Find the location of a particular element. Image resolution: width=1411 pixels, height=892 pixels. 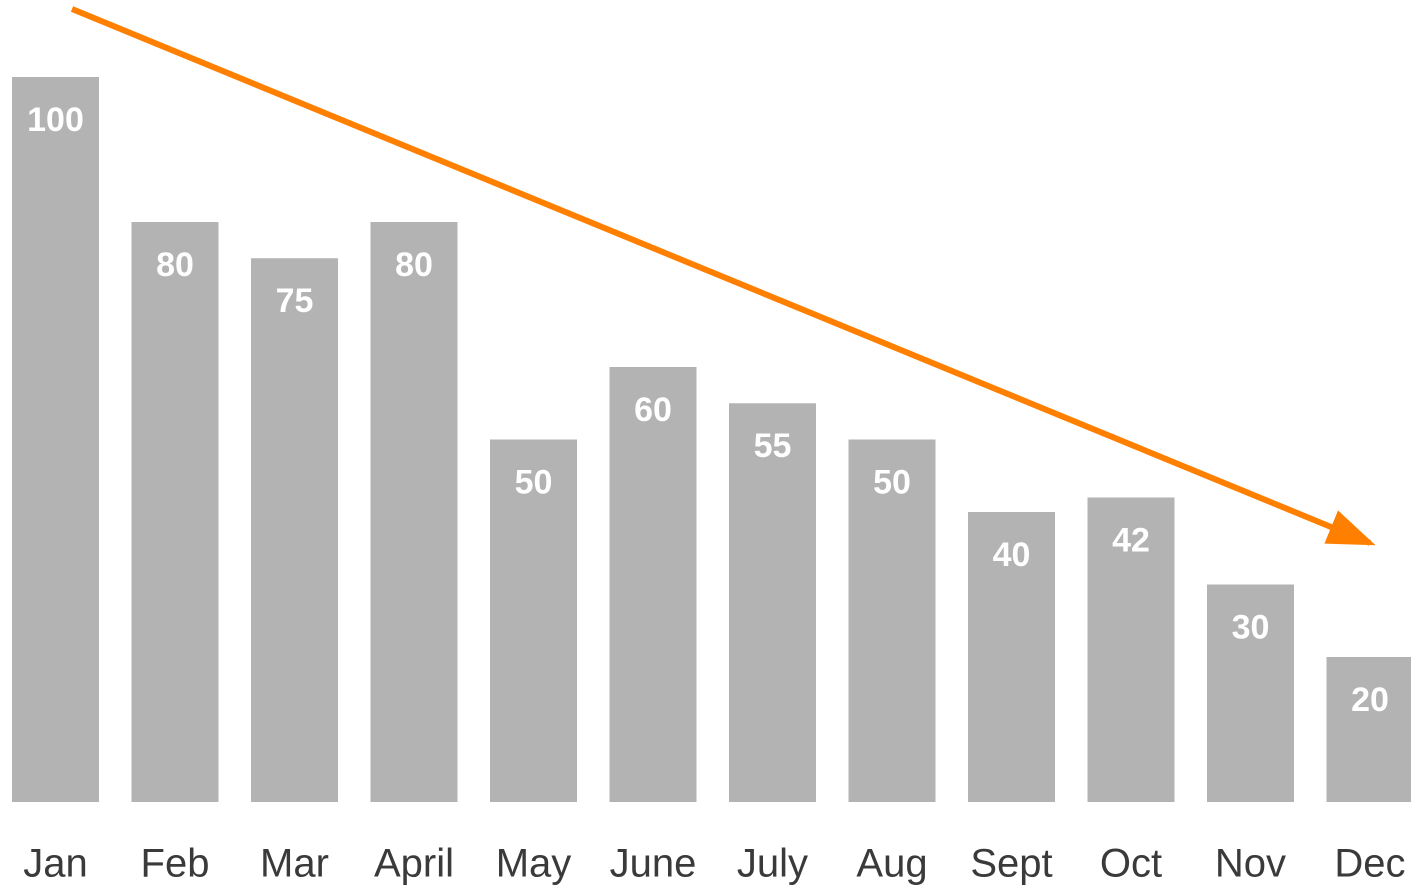

x-tick-label: Nov is located at coordinates (1250, 864).